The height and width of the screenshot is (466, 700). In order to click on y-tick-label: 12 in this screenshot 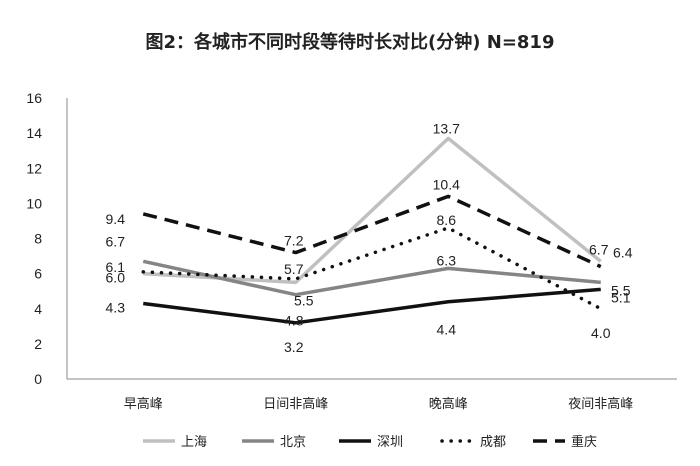, I will do `click(34, 168)`.